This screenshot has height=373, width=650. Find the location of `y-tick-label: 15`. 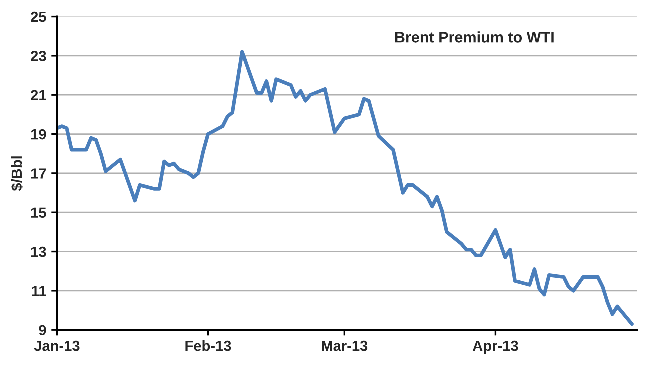

y-tick-label: 15 is located at coordinates (38, 213).